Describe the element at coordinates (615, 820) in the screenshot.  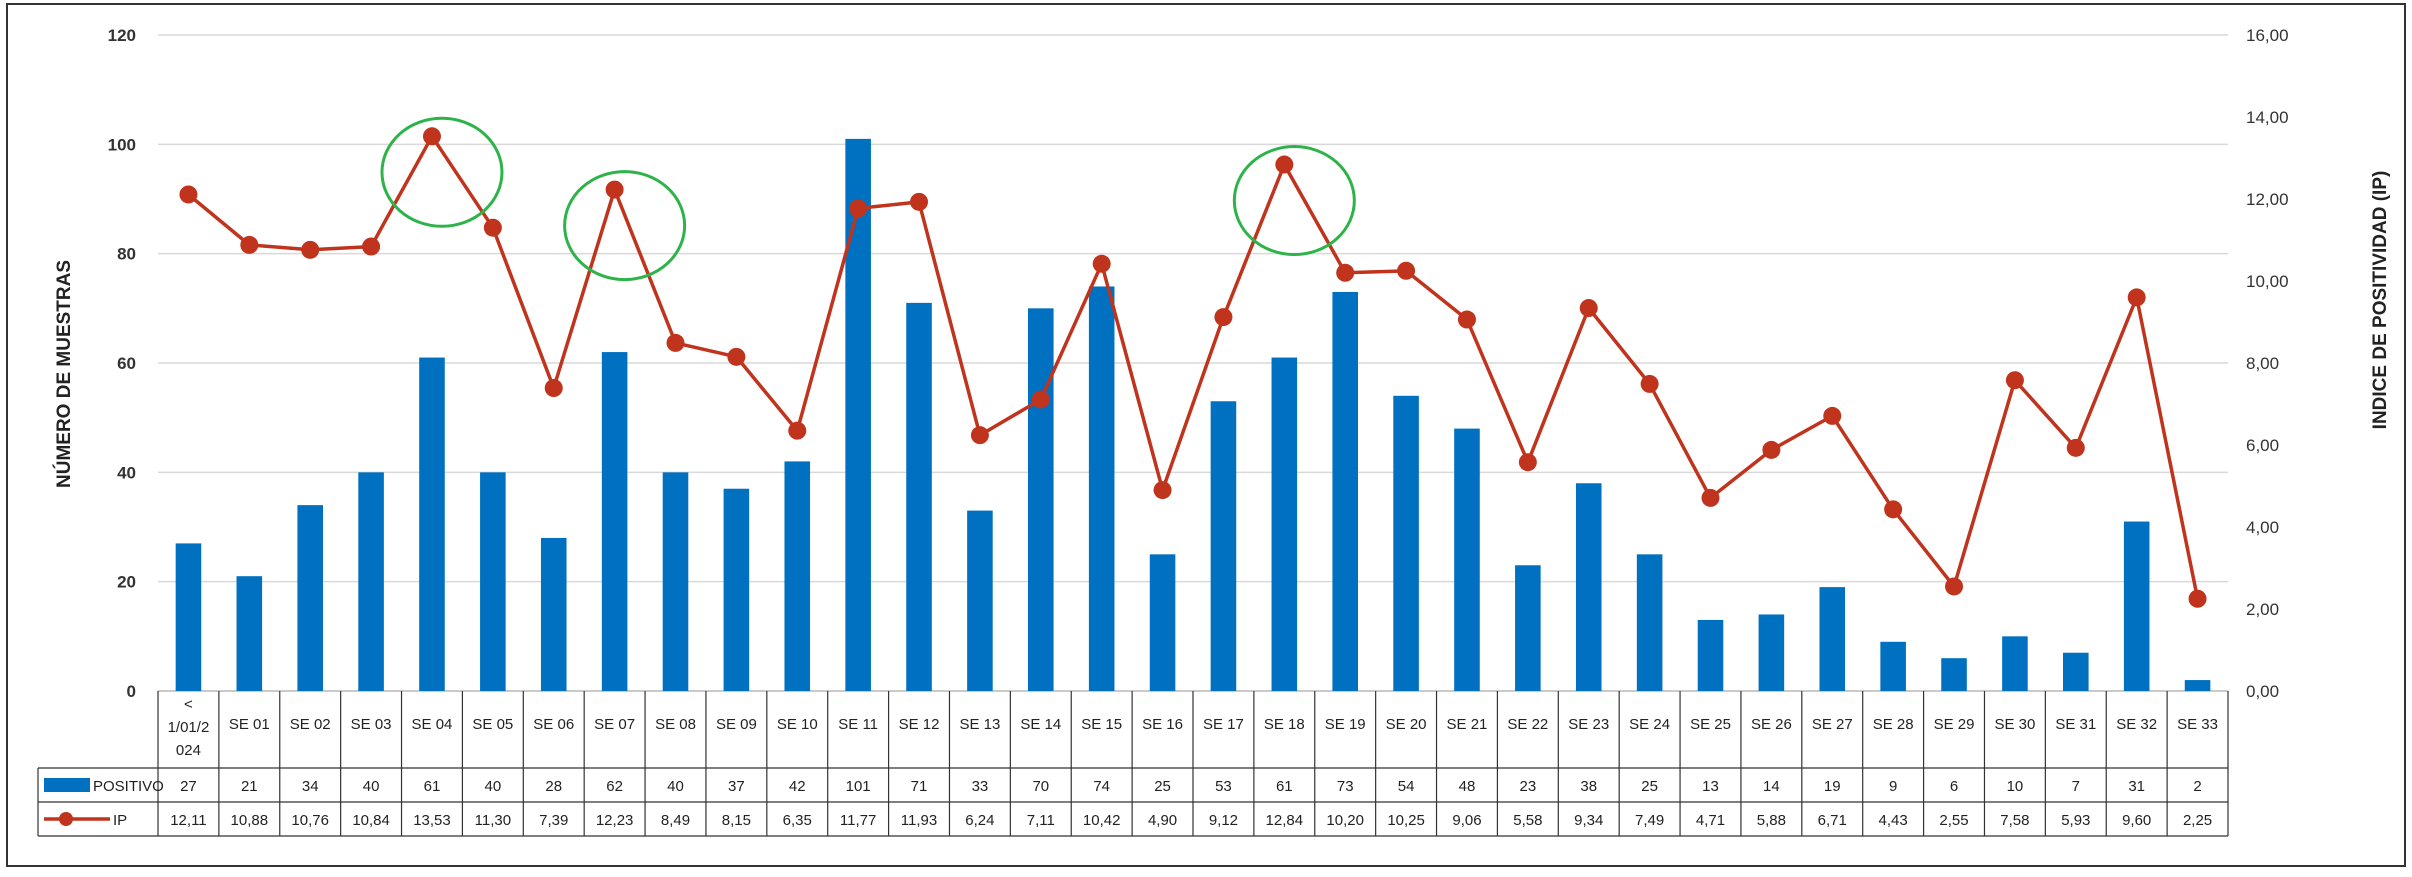
I see `table-cell-ip: 12,23` at that location.